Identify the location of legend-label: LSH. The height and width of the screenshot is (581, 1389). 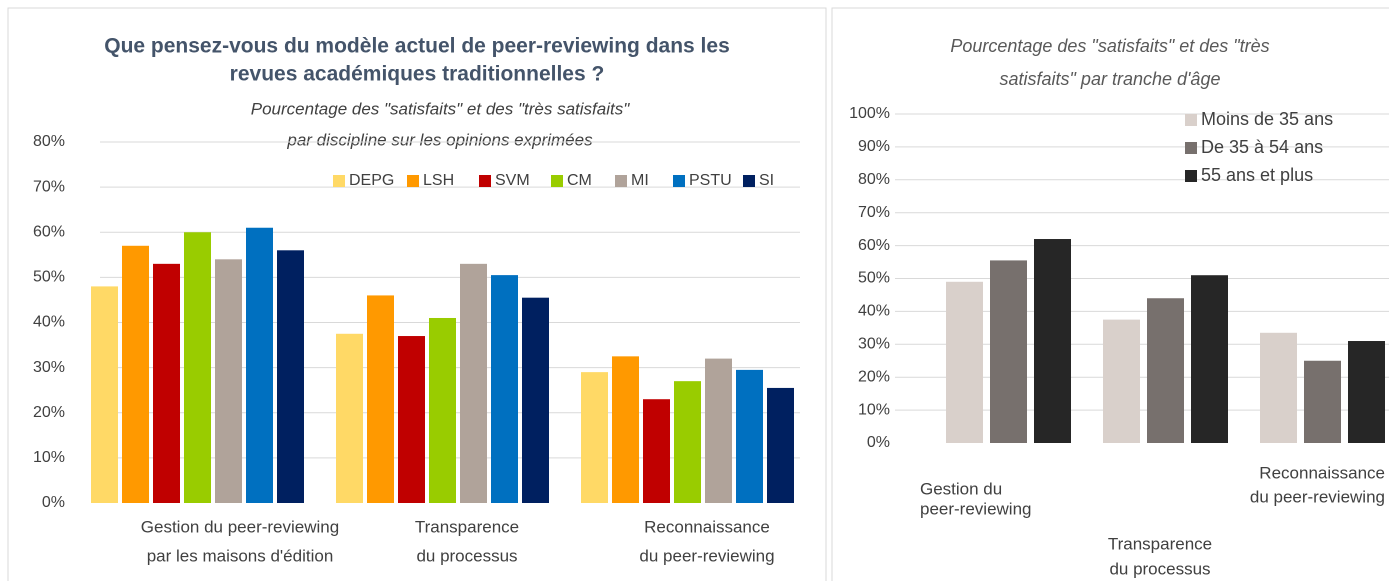
(438, 180).